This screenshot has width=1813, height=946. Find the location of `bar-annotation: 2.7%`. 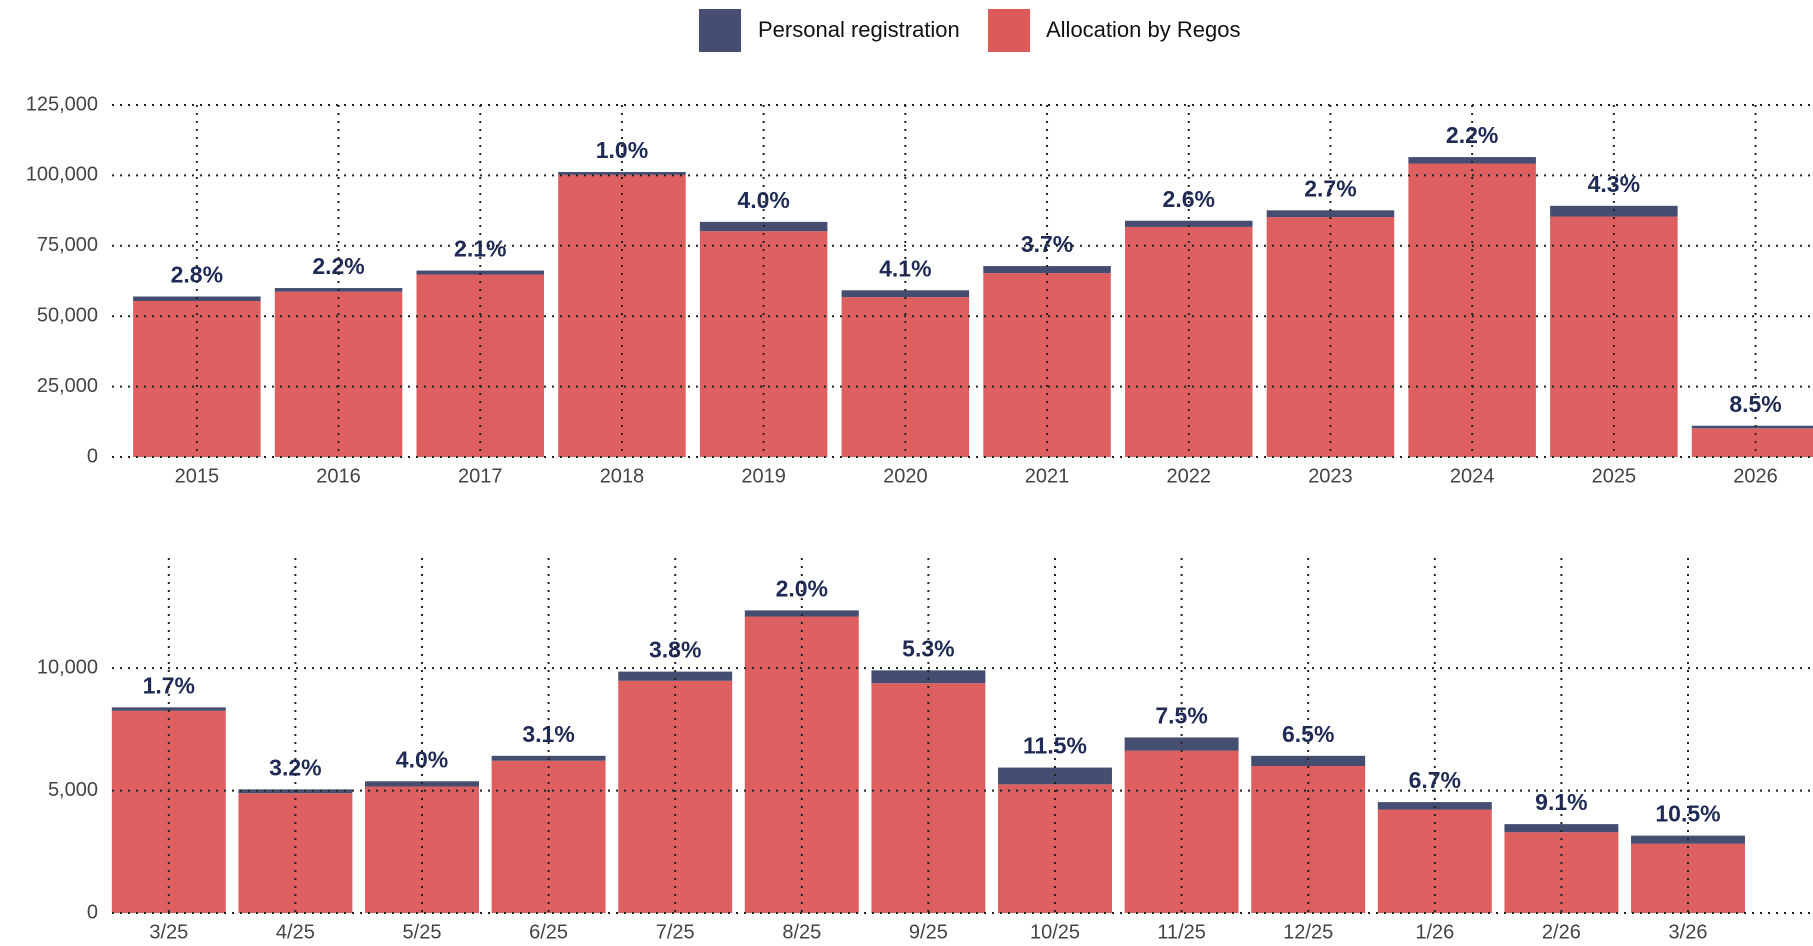

bar-annotation: 2.7% is located at coordinates (1330, 188).